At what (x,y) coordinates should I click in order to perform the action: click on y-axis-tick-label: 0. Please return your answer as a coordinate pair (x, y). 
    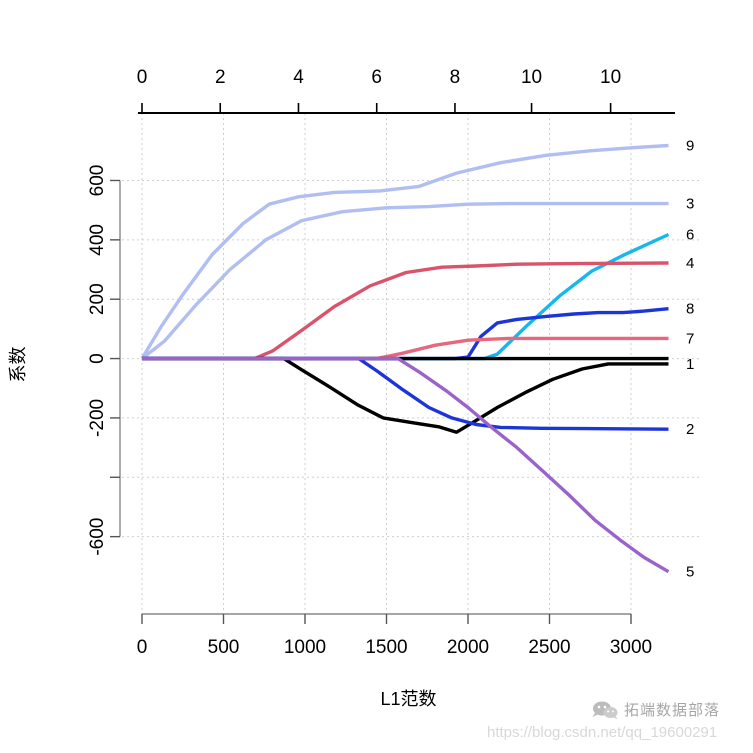
    Looking at the image, I should click on (97, 358).